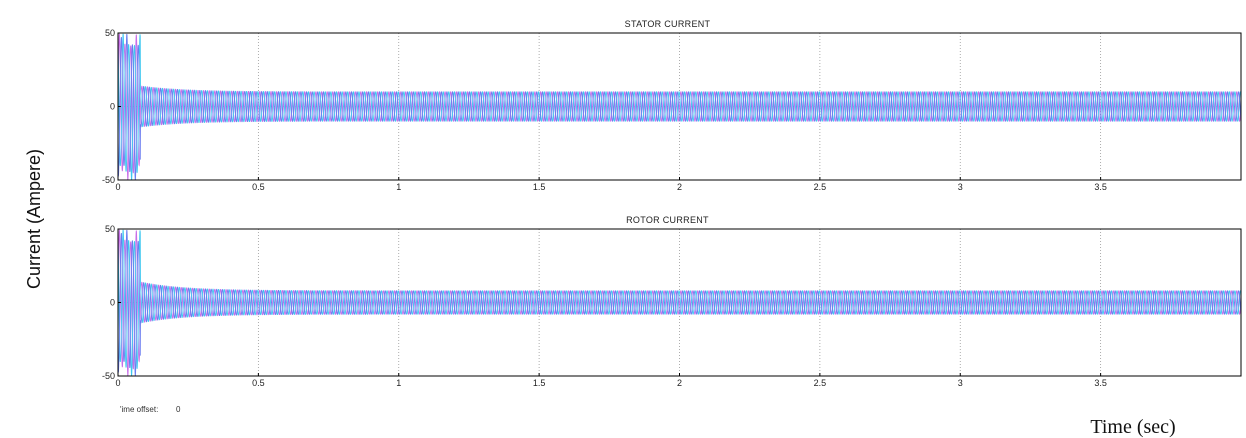 This screenshot has height=438, width=1246. I want to click on time-offset-label: 'ime offset:, so click(139, 409).